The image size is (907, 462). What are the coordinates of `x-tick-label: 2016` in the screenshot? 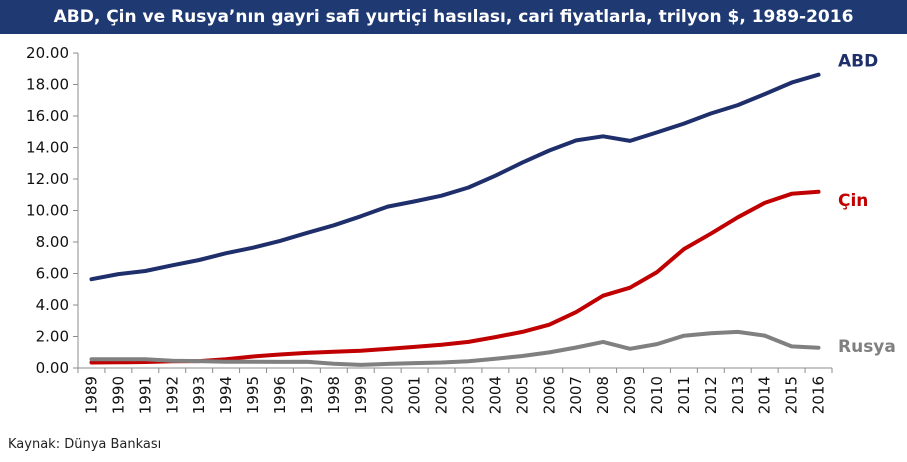 It's located at (819, 395).